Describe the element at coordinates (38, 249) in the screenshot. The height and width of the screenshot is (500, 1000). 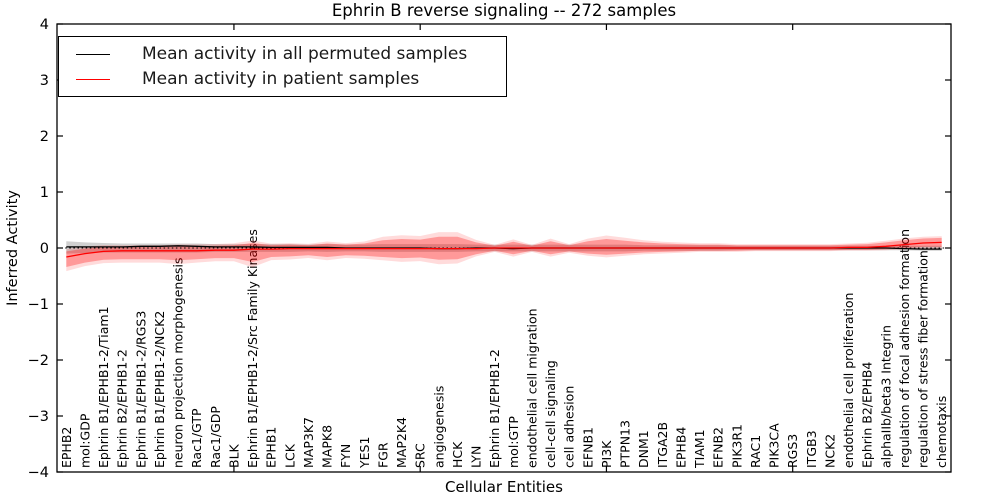
I see `y-tick-labels: −4 −3 −2 −1 0 1 2 3 4` at that location.